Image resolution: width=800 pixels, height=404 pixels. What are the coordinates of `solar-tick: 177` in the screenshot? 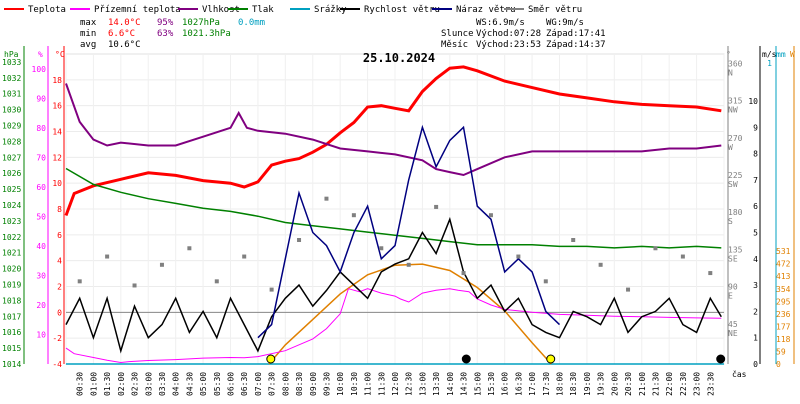 It's located at (783, 326).